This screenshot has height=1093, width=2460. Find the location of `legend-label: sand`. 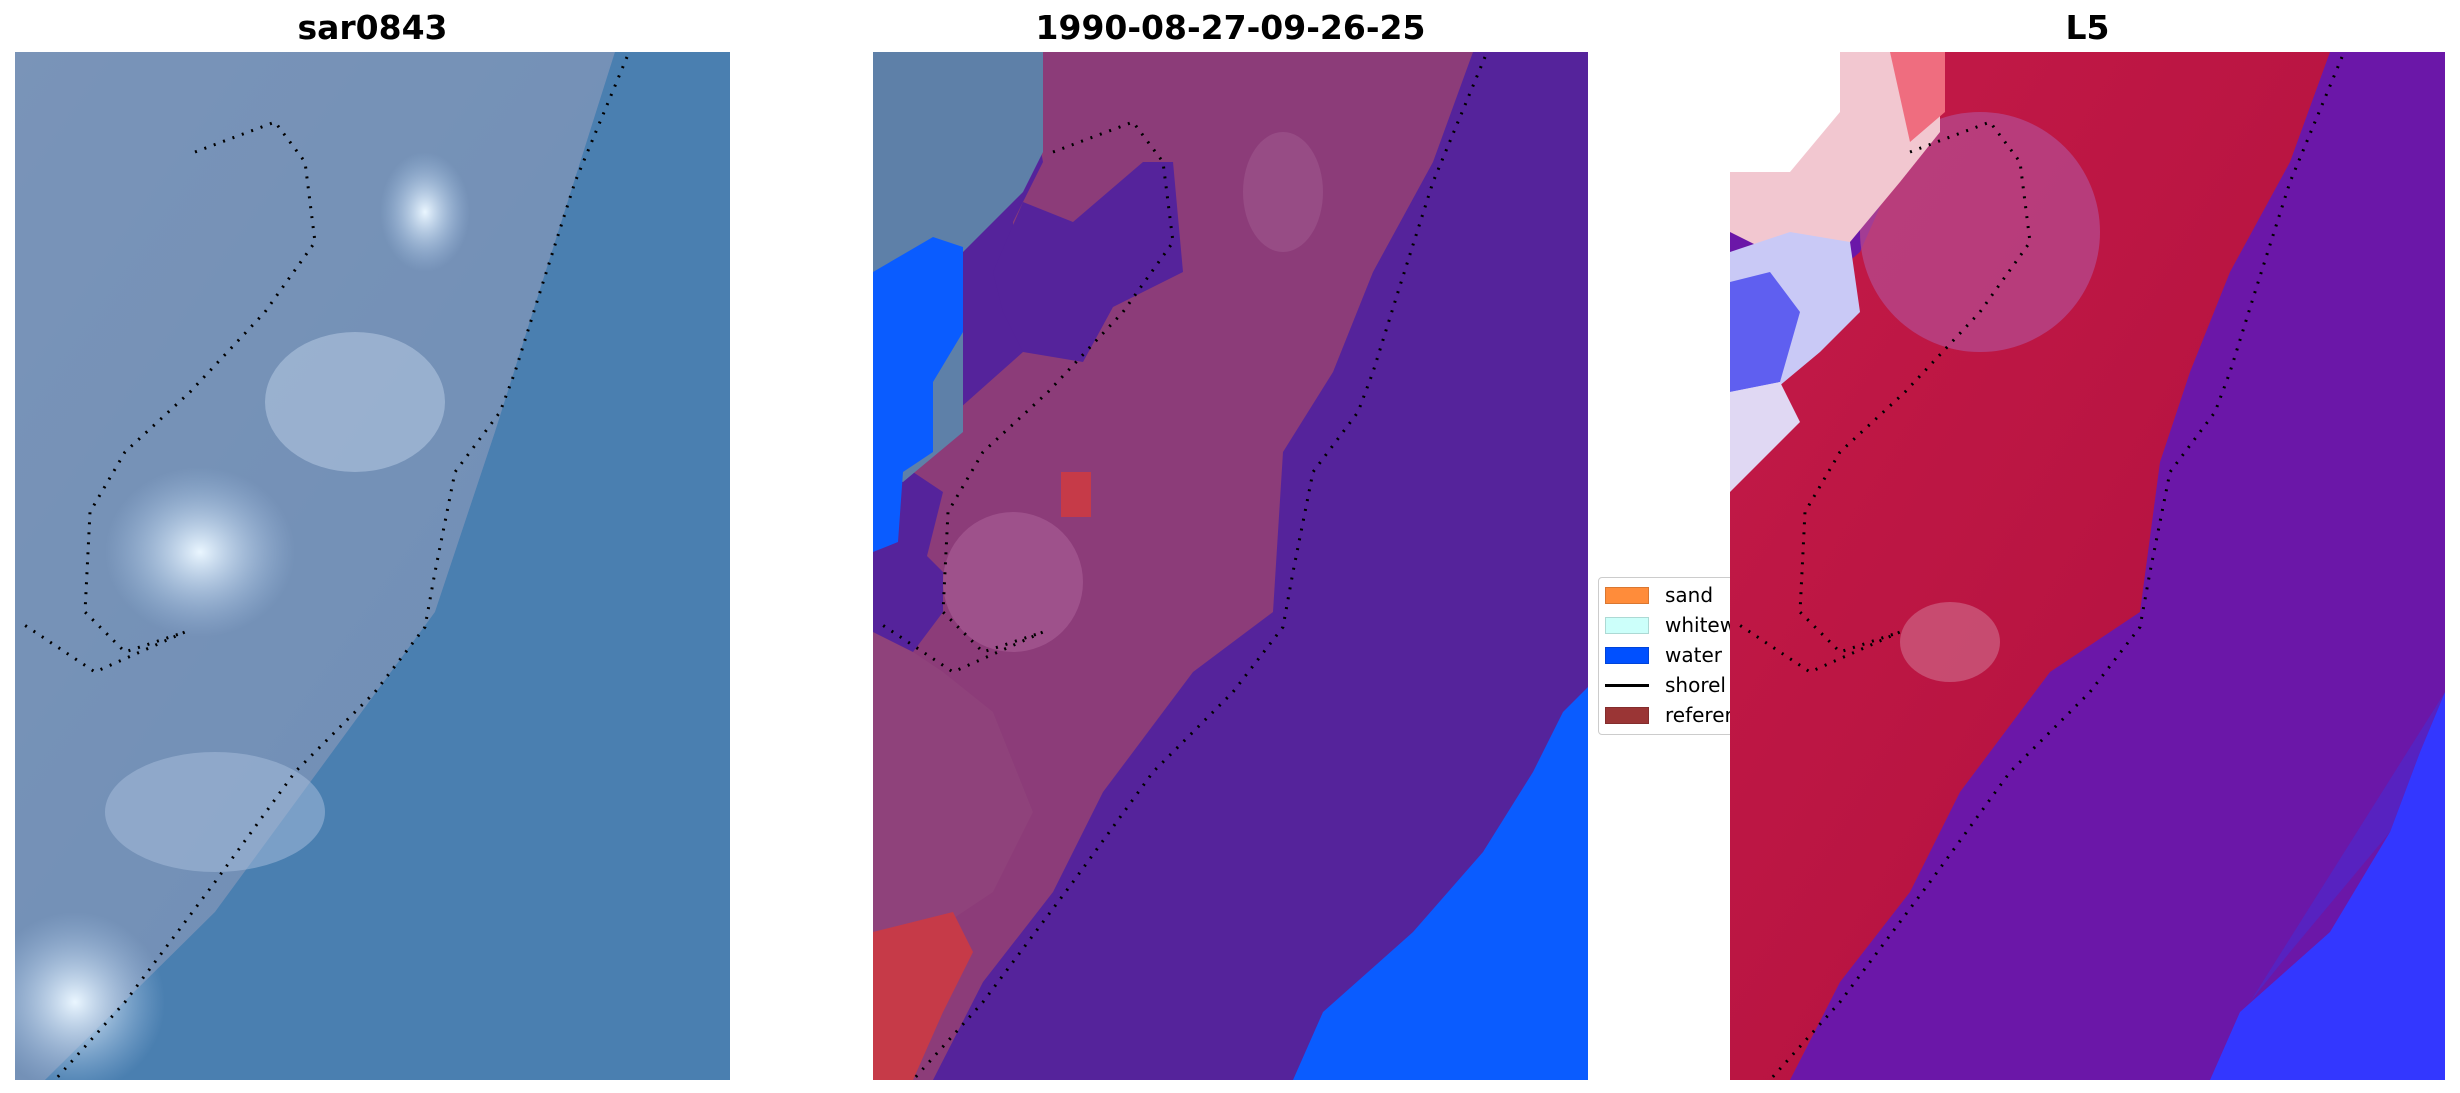

legend-label: sand is located at coordinates (1689, 595).